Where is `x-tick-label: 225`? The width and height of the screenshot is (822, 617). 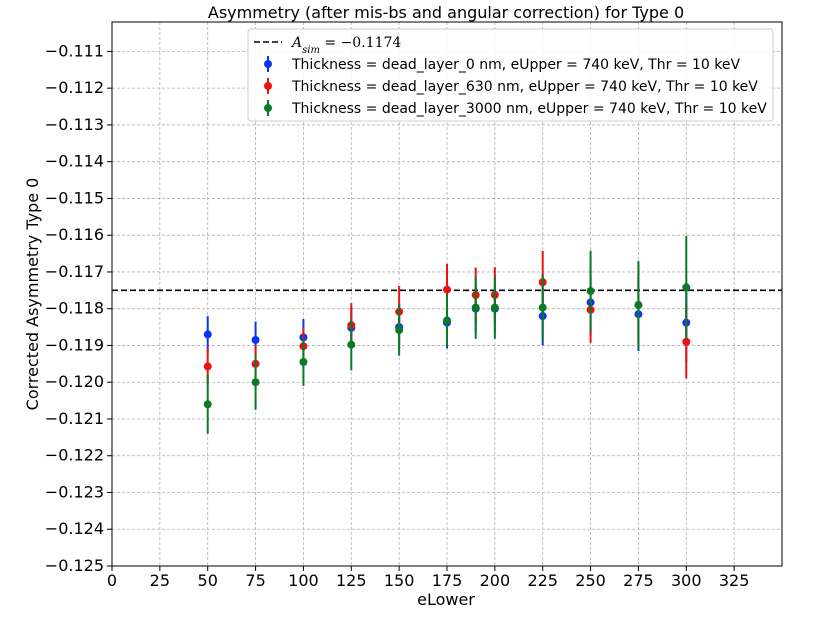 x-tick-label: 225 is located at coordinates (542, 580).